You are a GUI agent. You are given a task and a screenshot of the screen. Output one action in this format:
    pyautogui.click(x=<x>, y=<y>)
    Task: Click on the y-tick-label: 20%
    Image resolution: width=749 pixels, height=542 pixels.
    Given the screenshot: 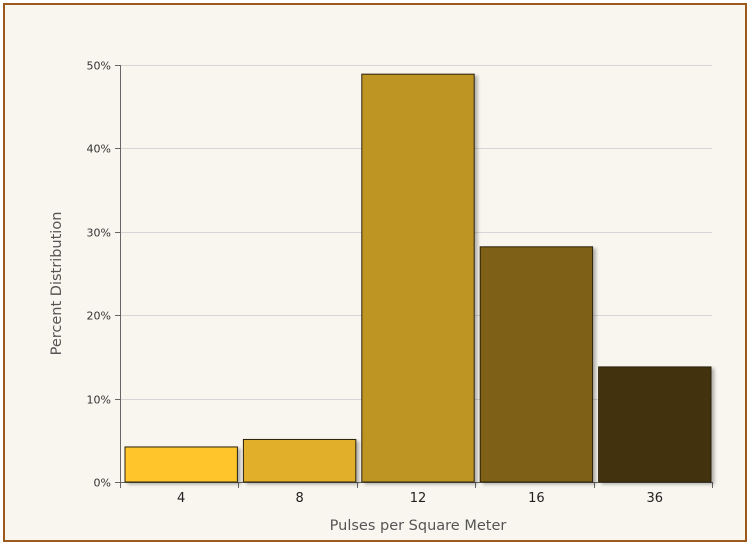 What is the action you would take?
    pyautogui.click(x=99, y=316)
    